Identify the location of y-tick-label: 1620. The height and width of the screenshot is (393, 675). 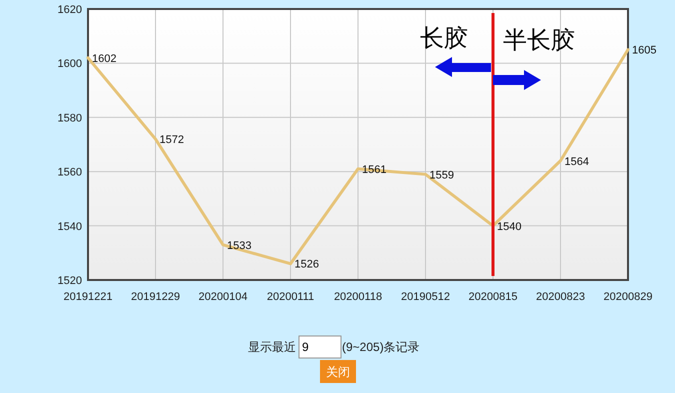
(70, 10).